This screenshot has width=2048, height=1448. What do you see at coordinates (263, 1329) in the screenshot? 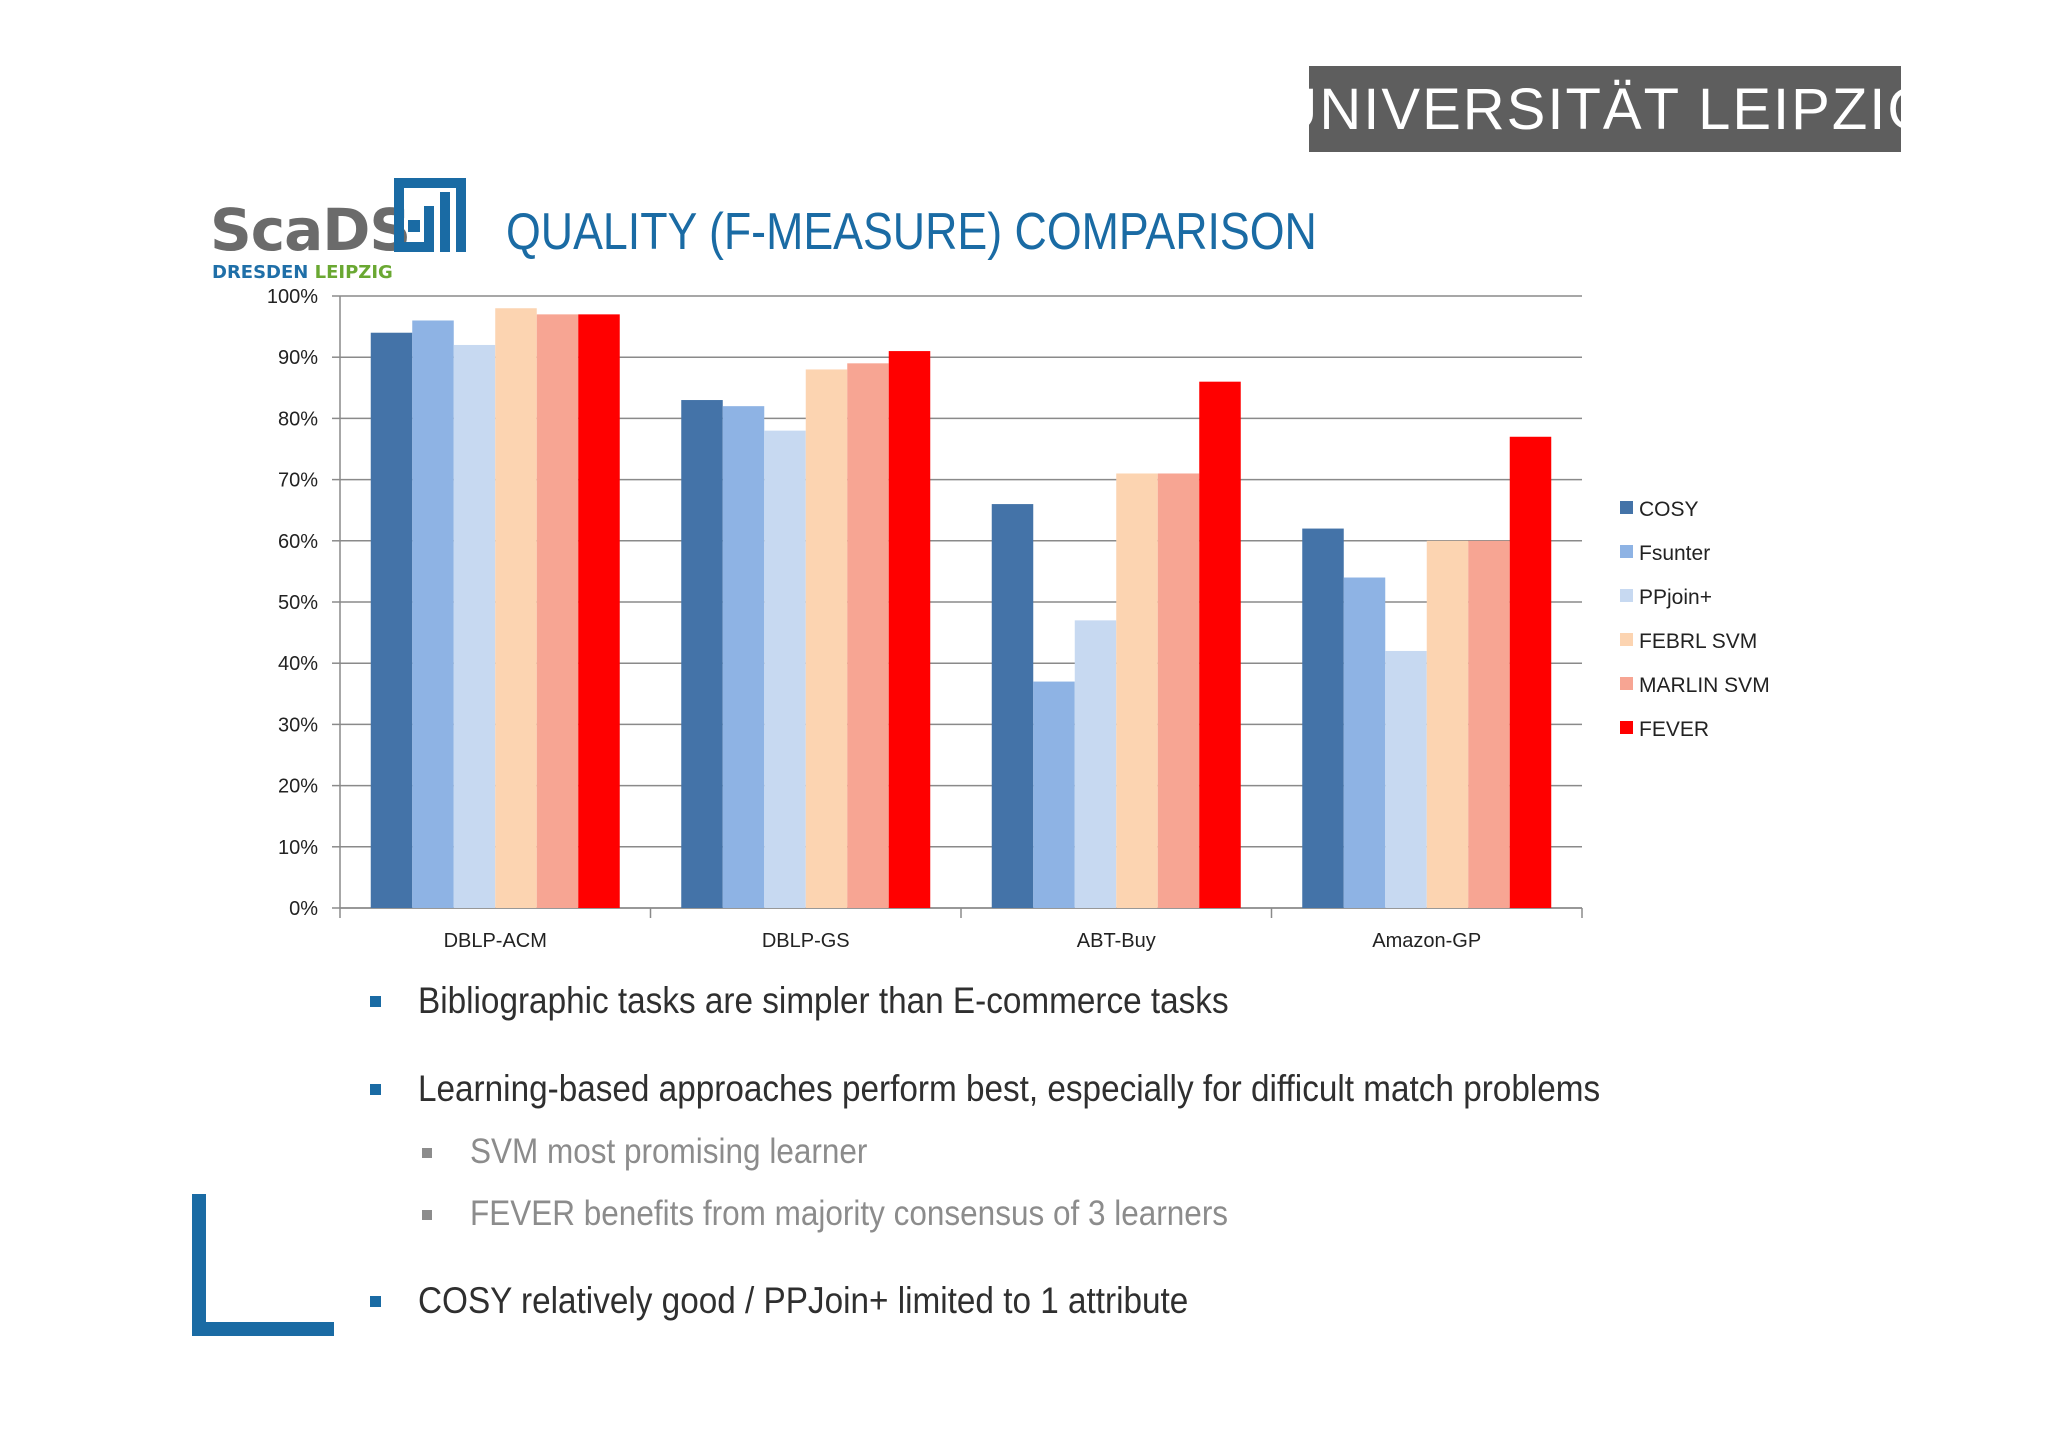
I see `corner-bracket-horizontal` at bounding box center [263, 1329].